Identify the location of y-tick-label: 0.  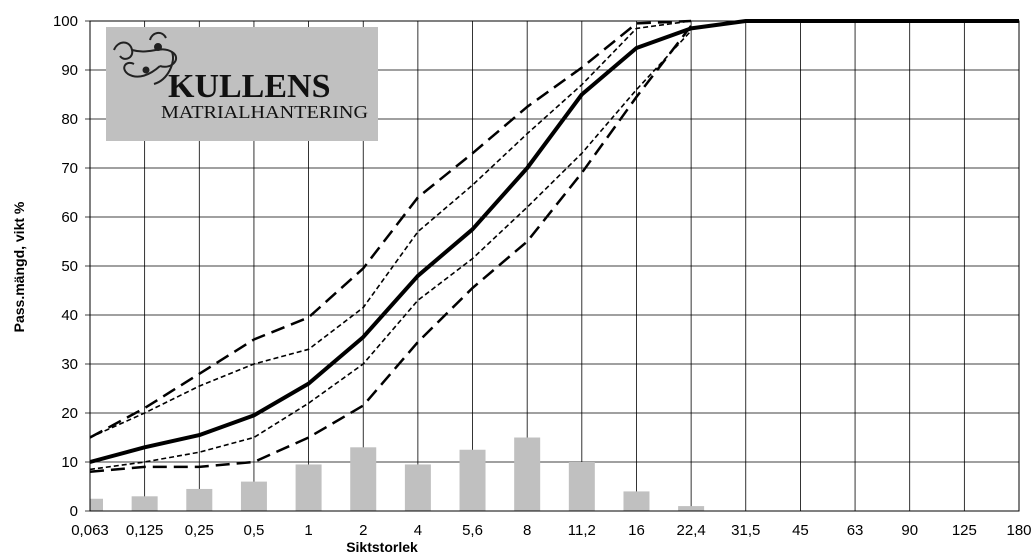
(74, 511).